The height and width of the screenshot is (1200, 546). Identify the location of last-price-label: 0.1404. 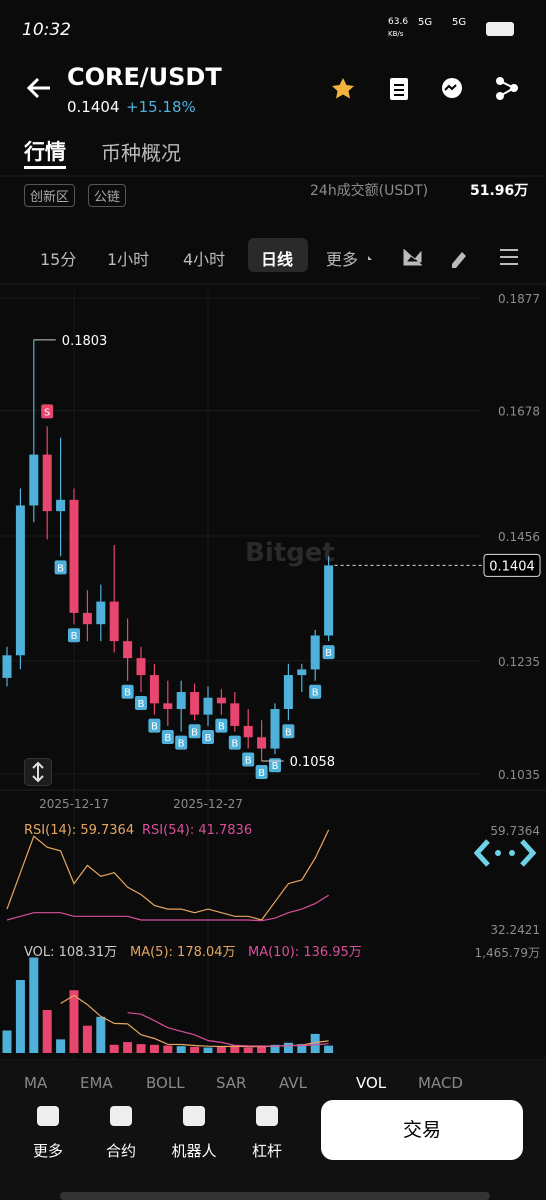
(512, 566).